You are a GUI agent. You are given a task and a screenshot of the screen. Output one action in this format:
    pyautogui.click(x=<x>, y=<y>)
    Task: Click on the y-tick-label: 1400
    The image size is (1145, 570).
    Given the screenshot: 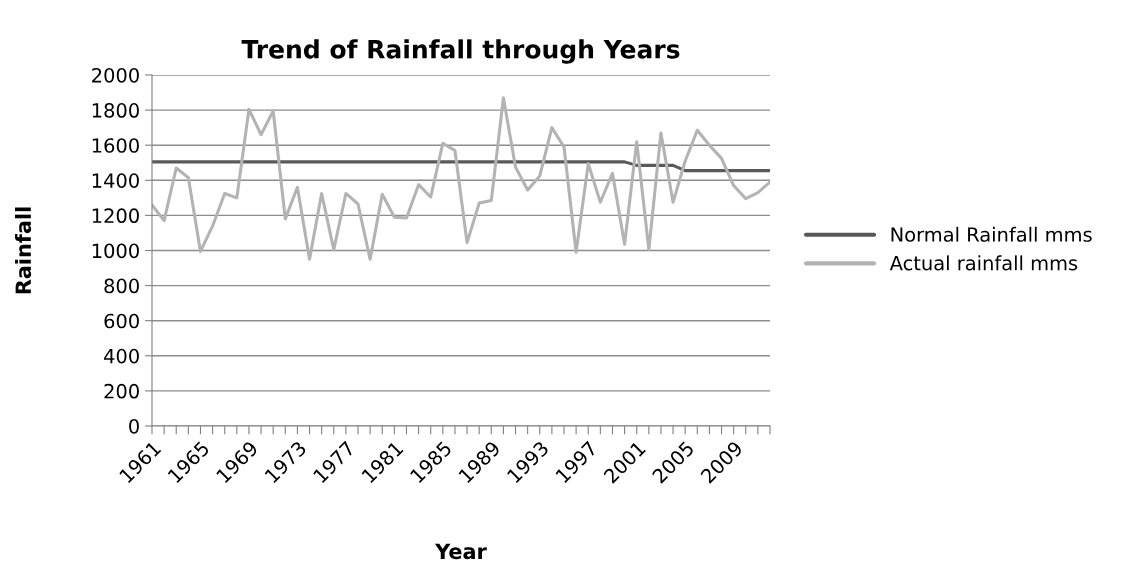 What is the action you would take?
    pyautogui.click(x=115, y=180)
    